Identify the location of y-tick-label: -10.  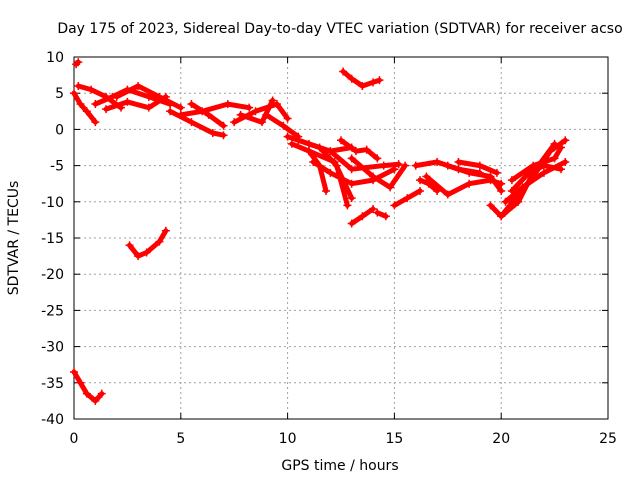
(52, 203).